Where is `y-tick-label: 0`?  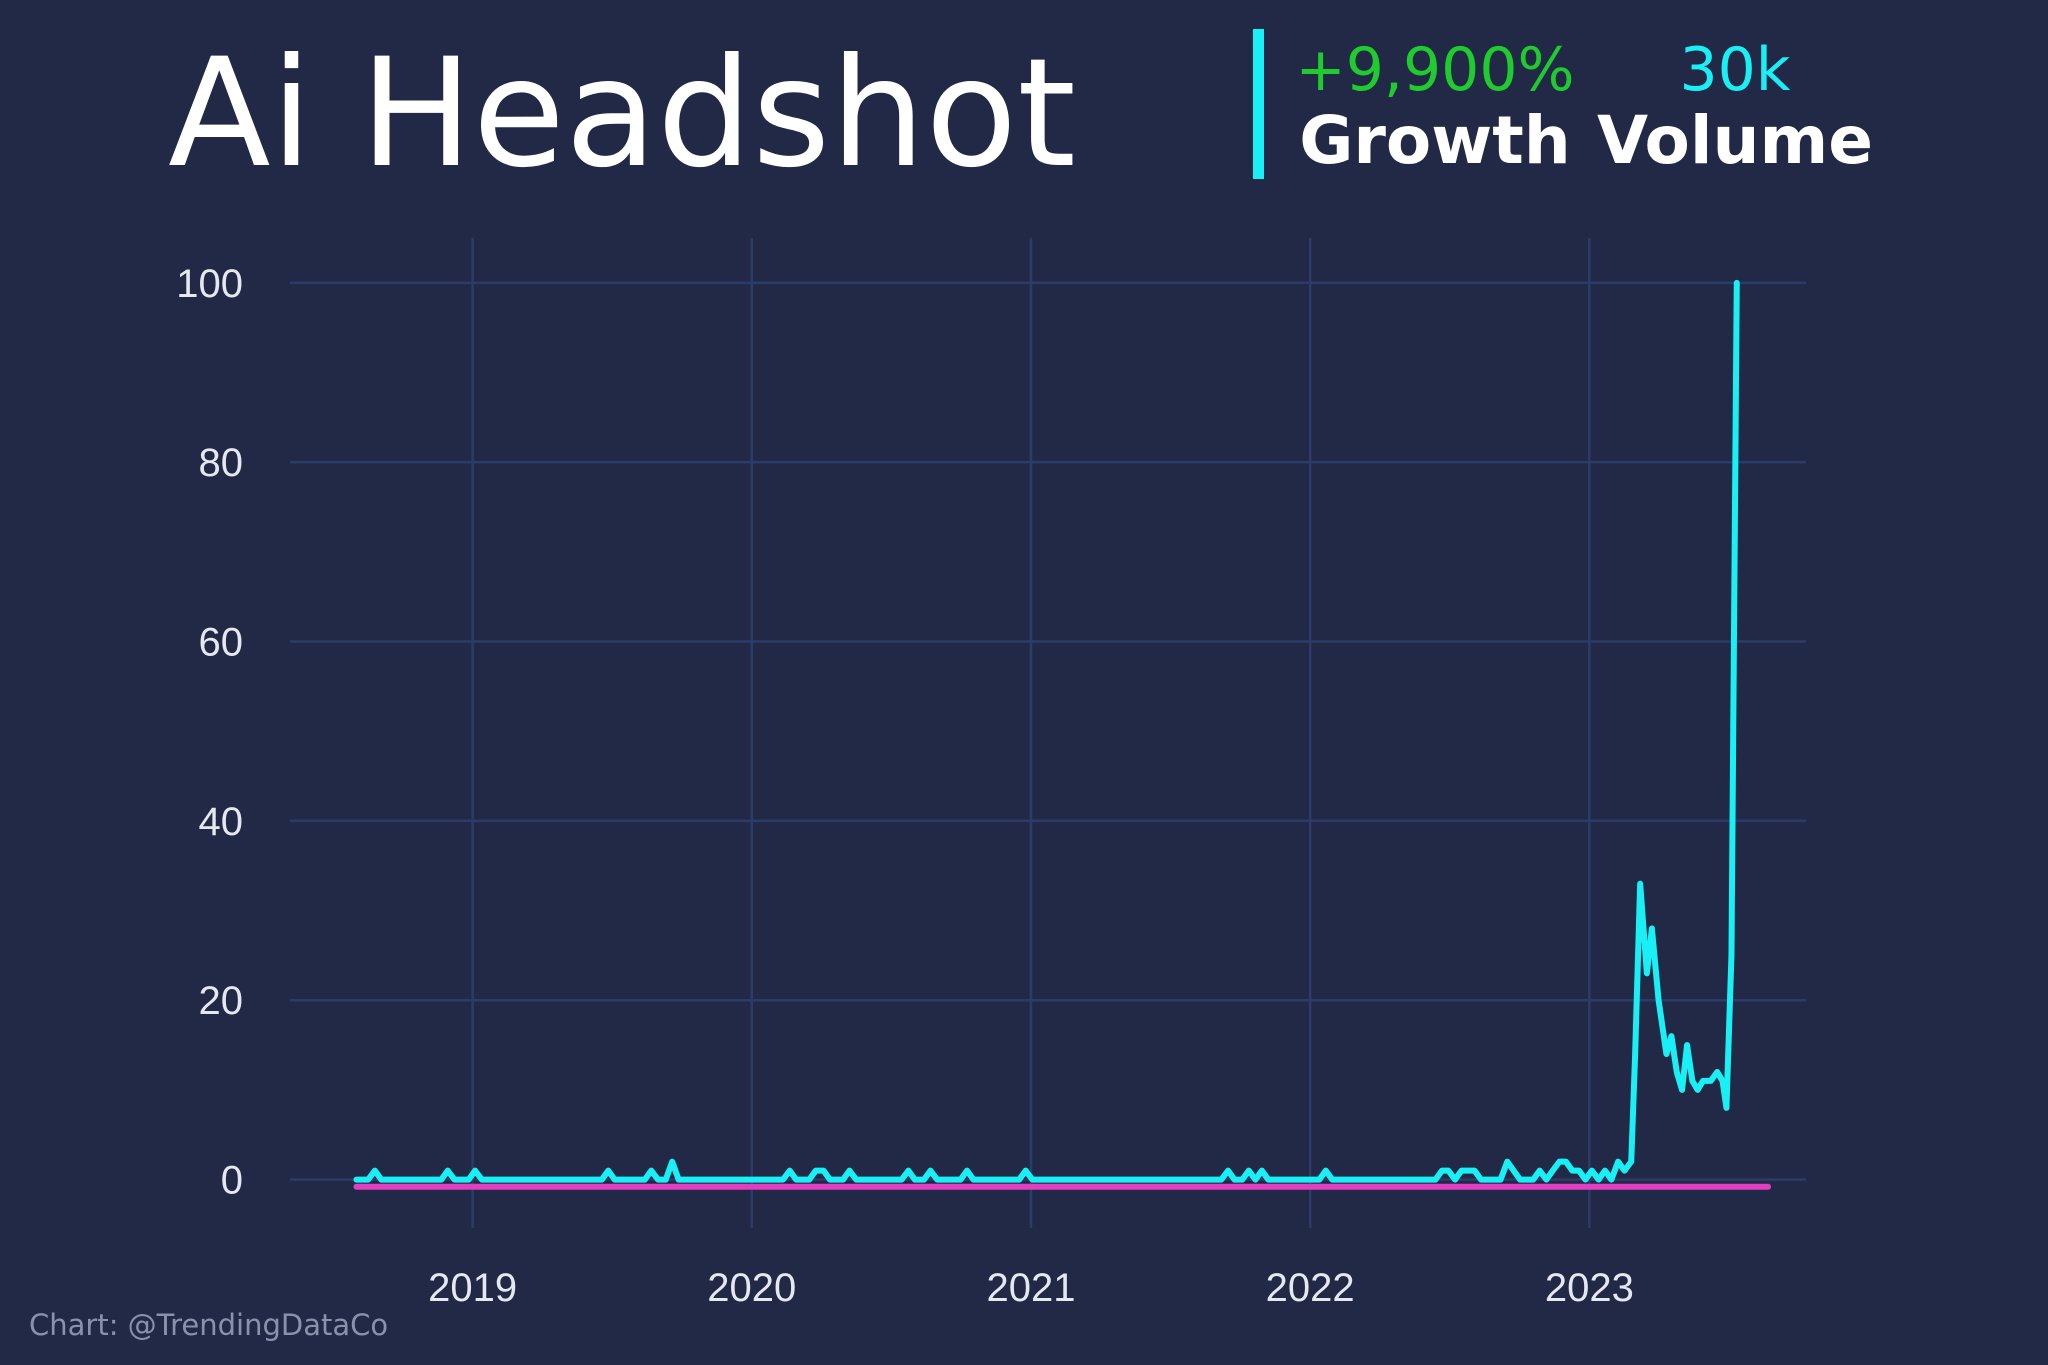
y-tick-label: 0 is located at coordinates (232, 1181).